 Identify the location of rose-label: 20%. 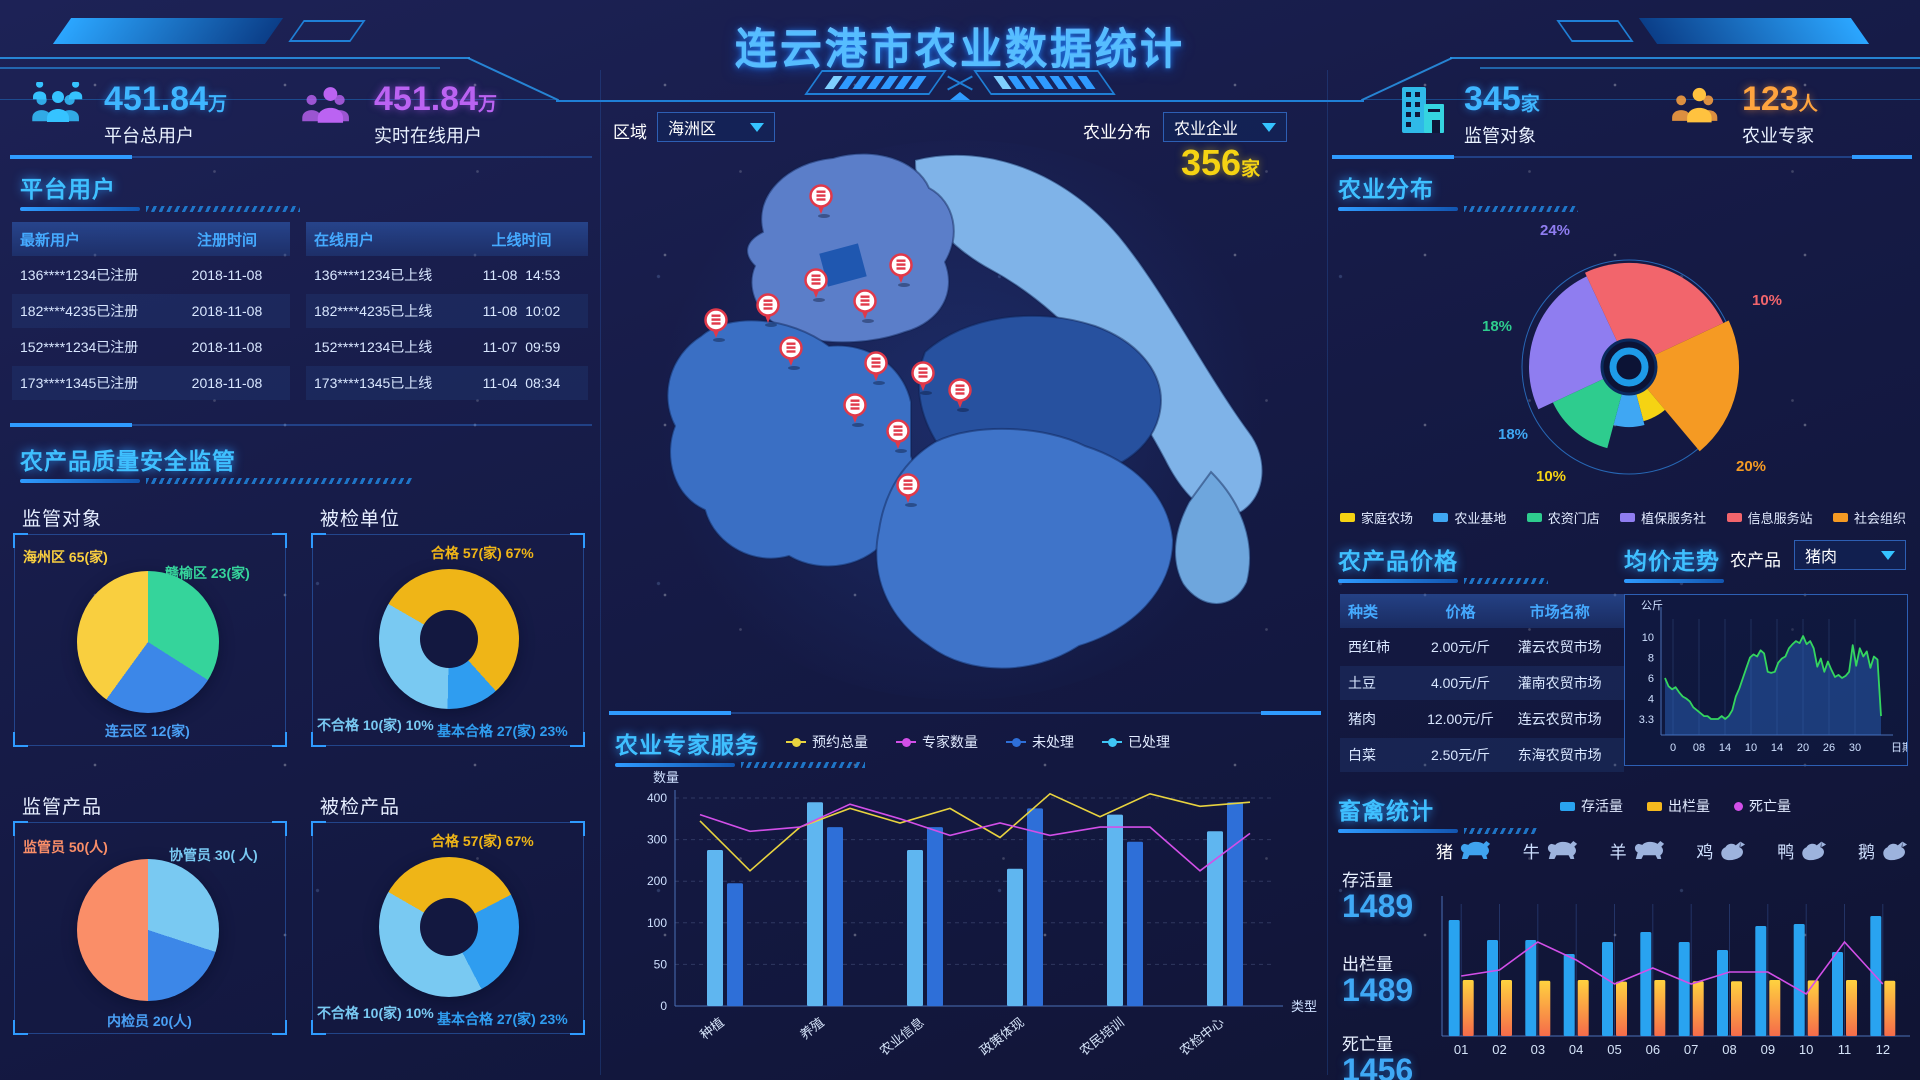
(1751, 466).